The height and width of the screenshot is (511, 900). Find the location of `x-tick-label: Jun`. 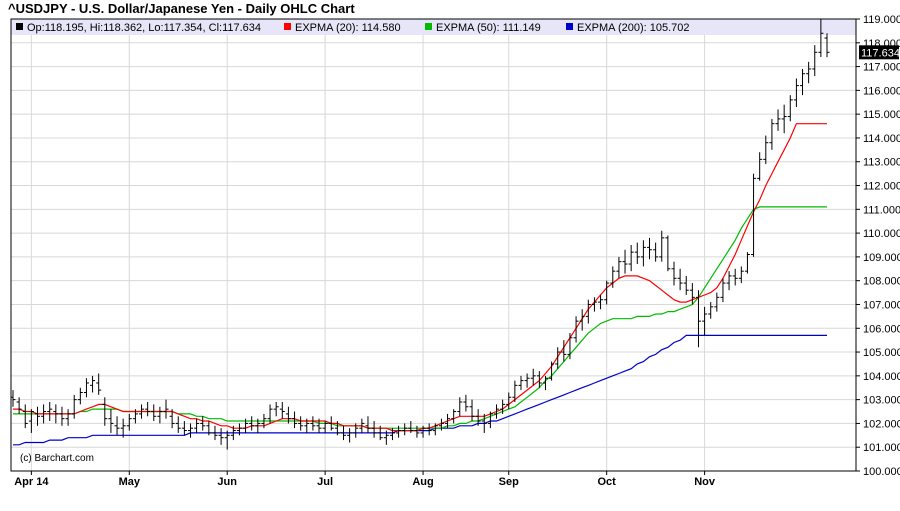

x-tick-label: Jun is located at coordinates (227, 482).